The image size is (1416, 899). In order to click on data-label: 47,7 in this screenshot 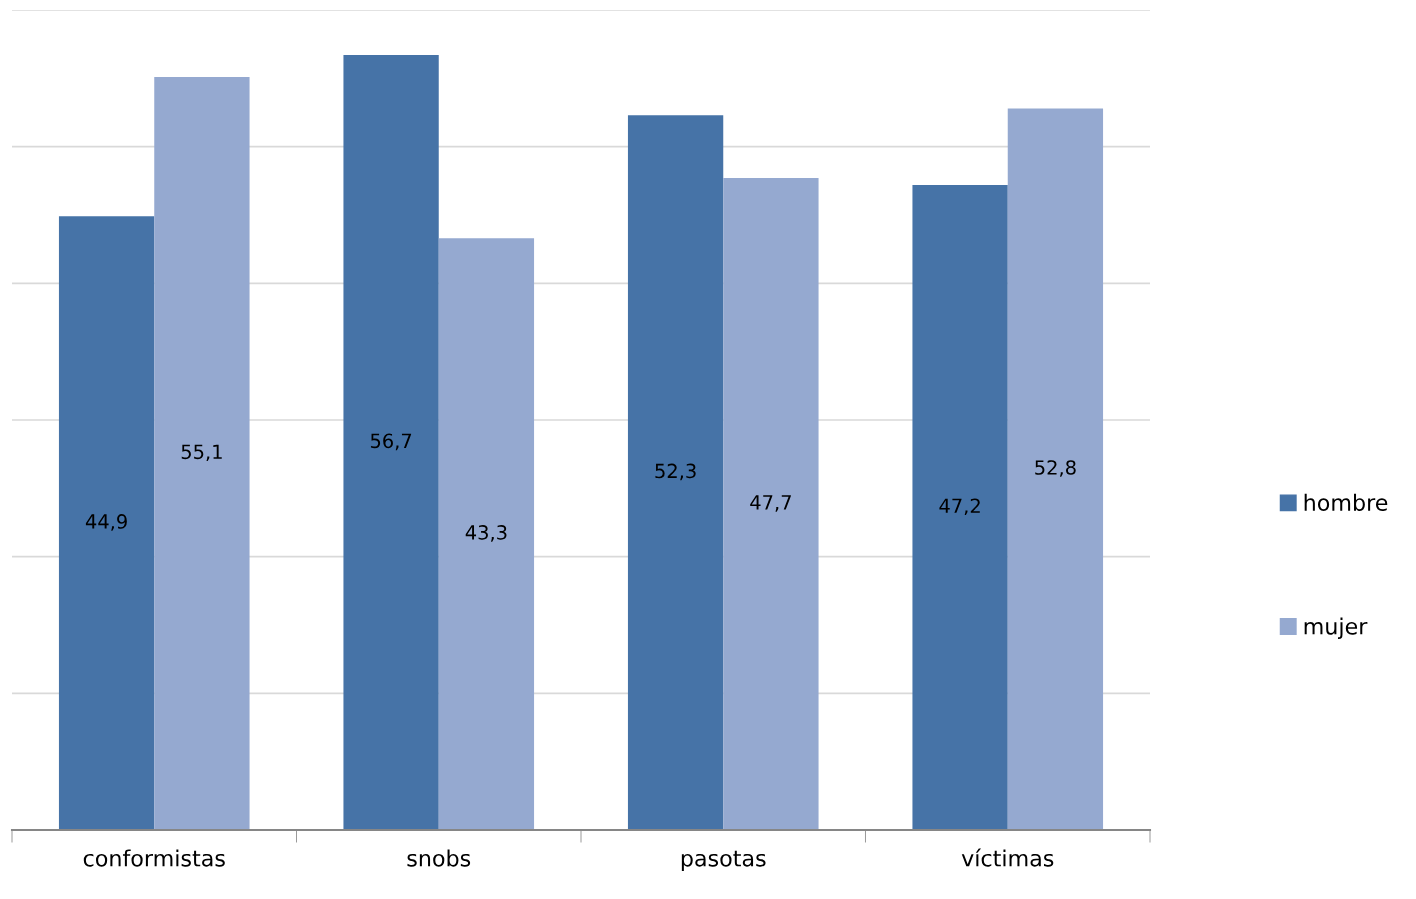, I will do `click(770, 503)`.